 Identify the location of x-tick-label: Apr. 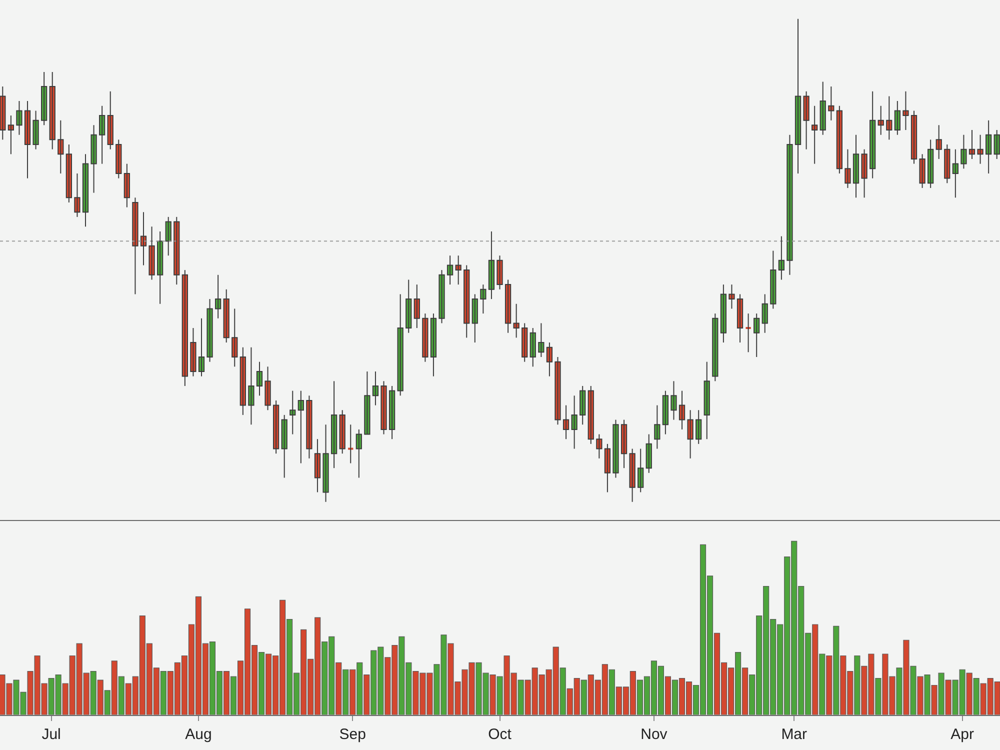
(962, 734).